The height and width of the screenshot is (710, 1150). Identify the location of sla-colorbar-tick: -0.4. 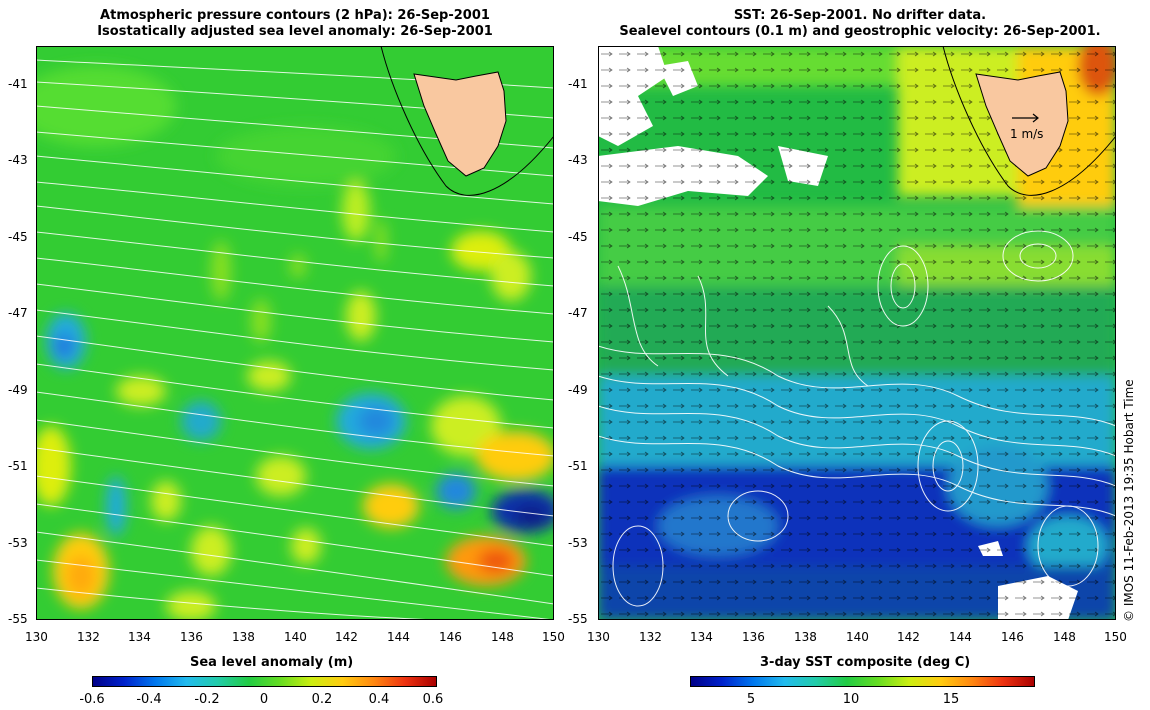
(149, 699).